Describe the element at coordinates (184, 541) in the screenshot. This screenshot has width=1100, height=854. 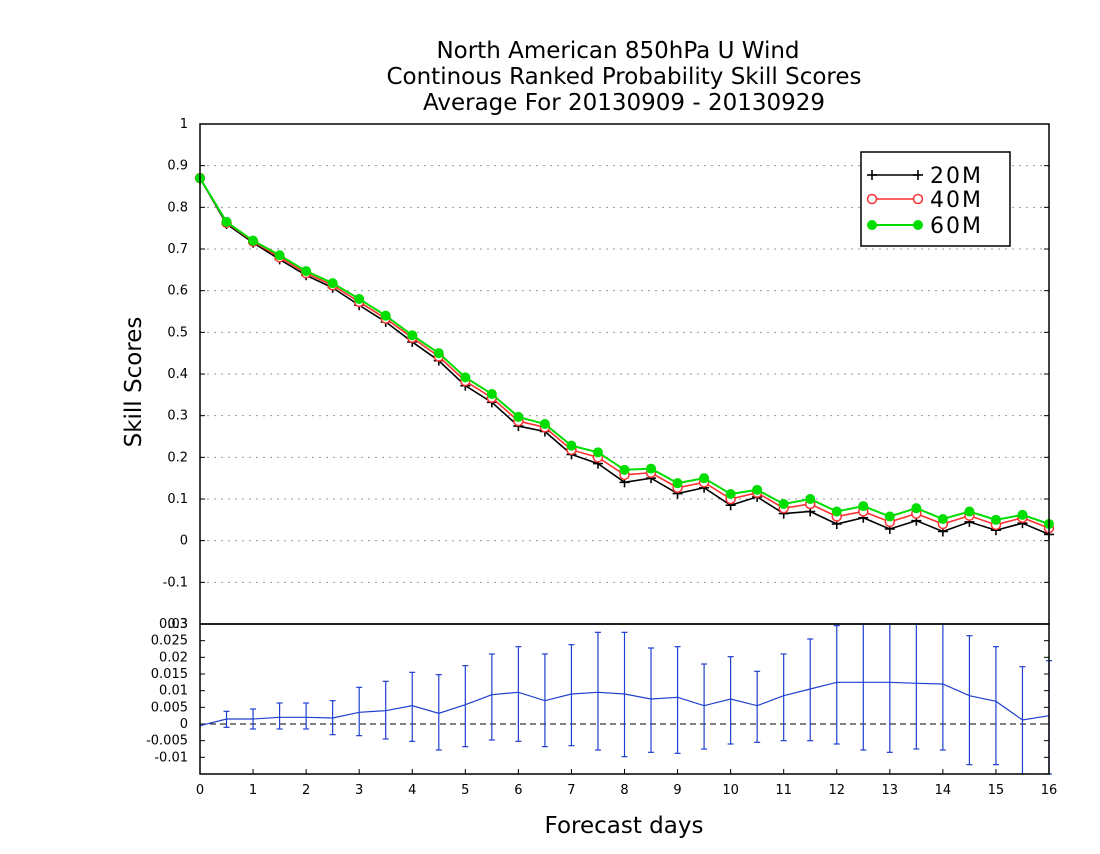
I see `top-y-tick-label: 0` at that location.